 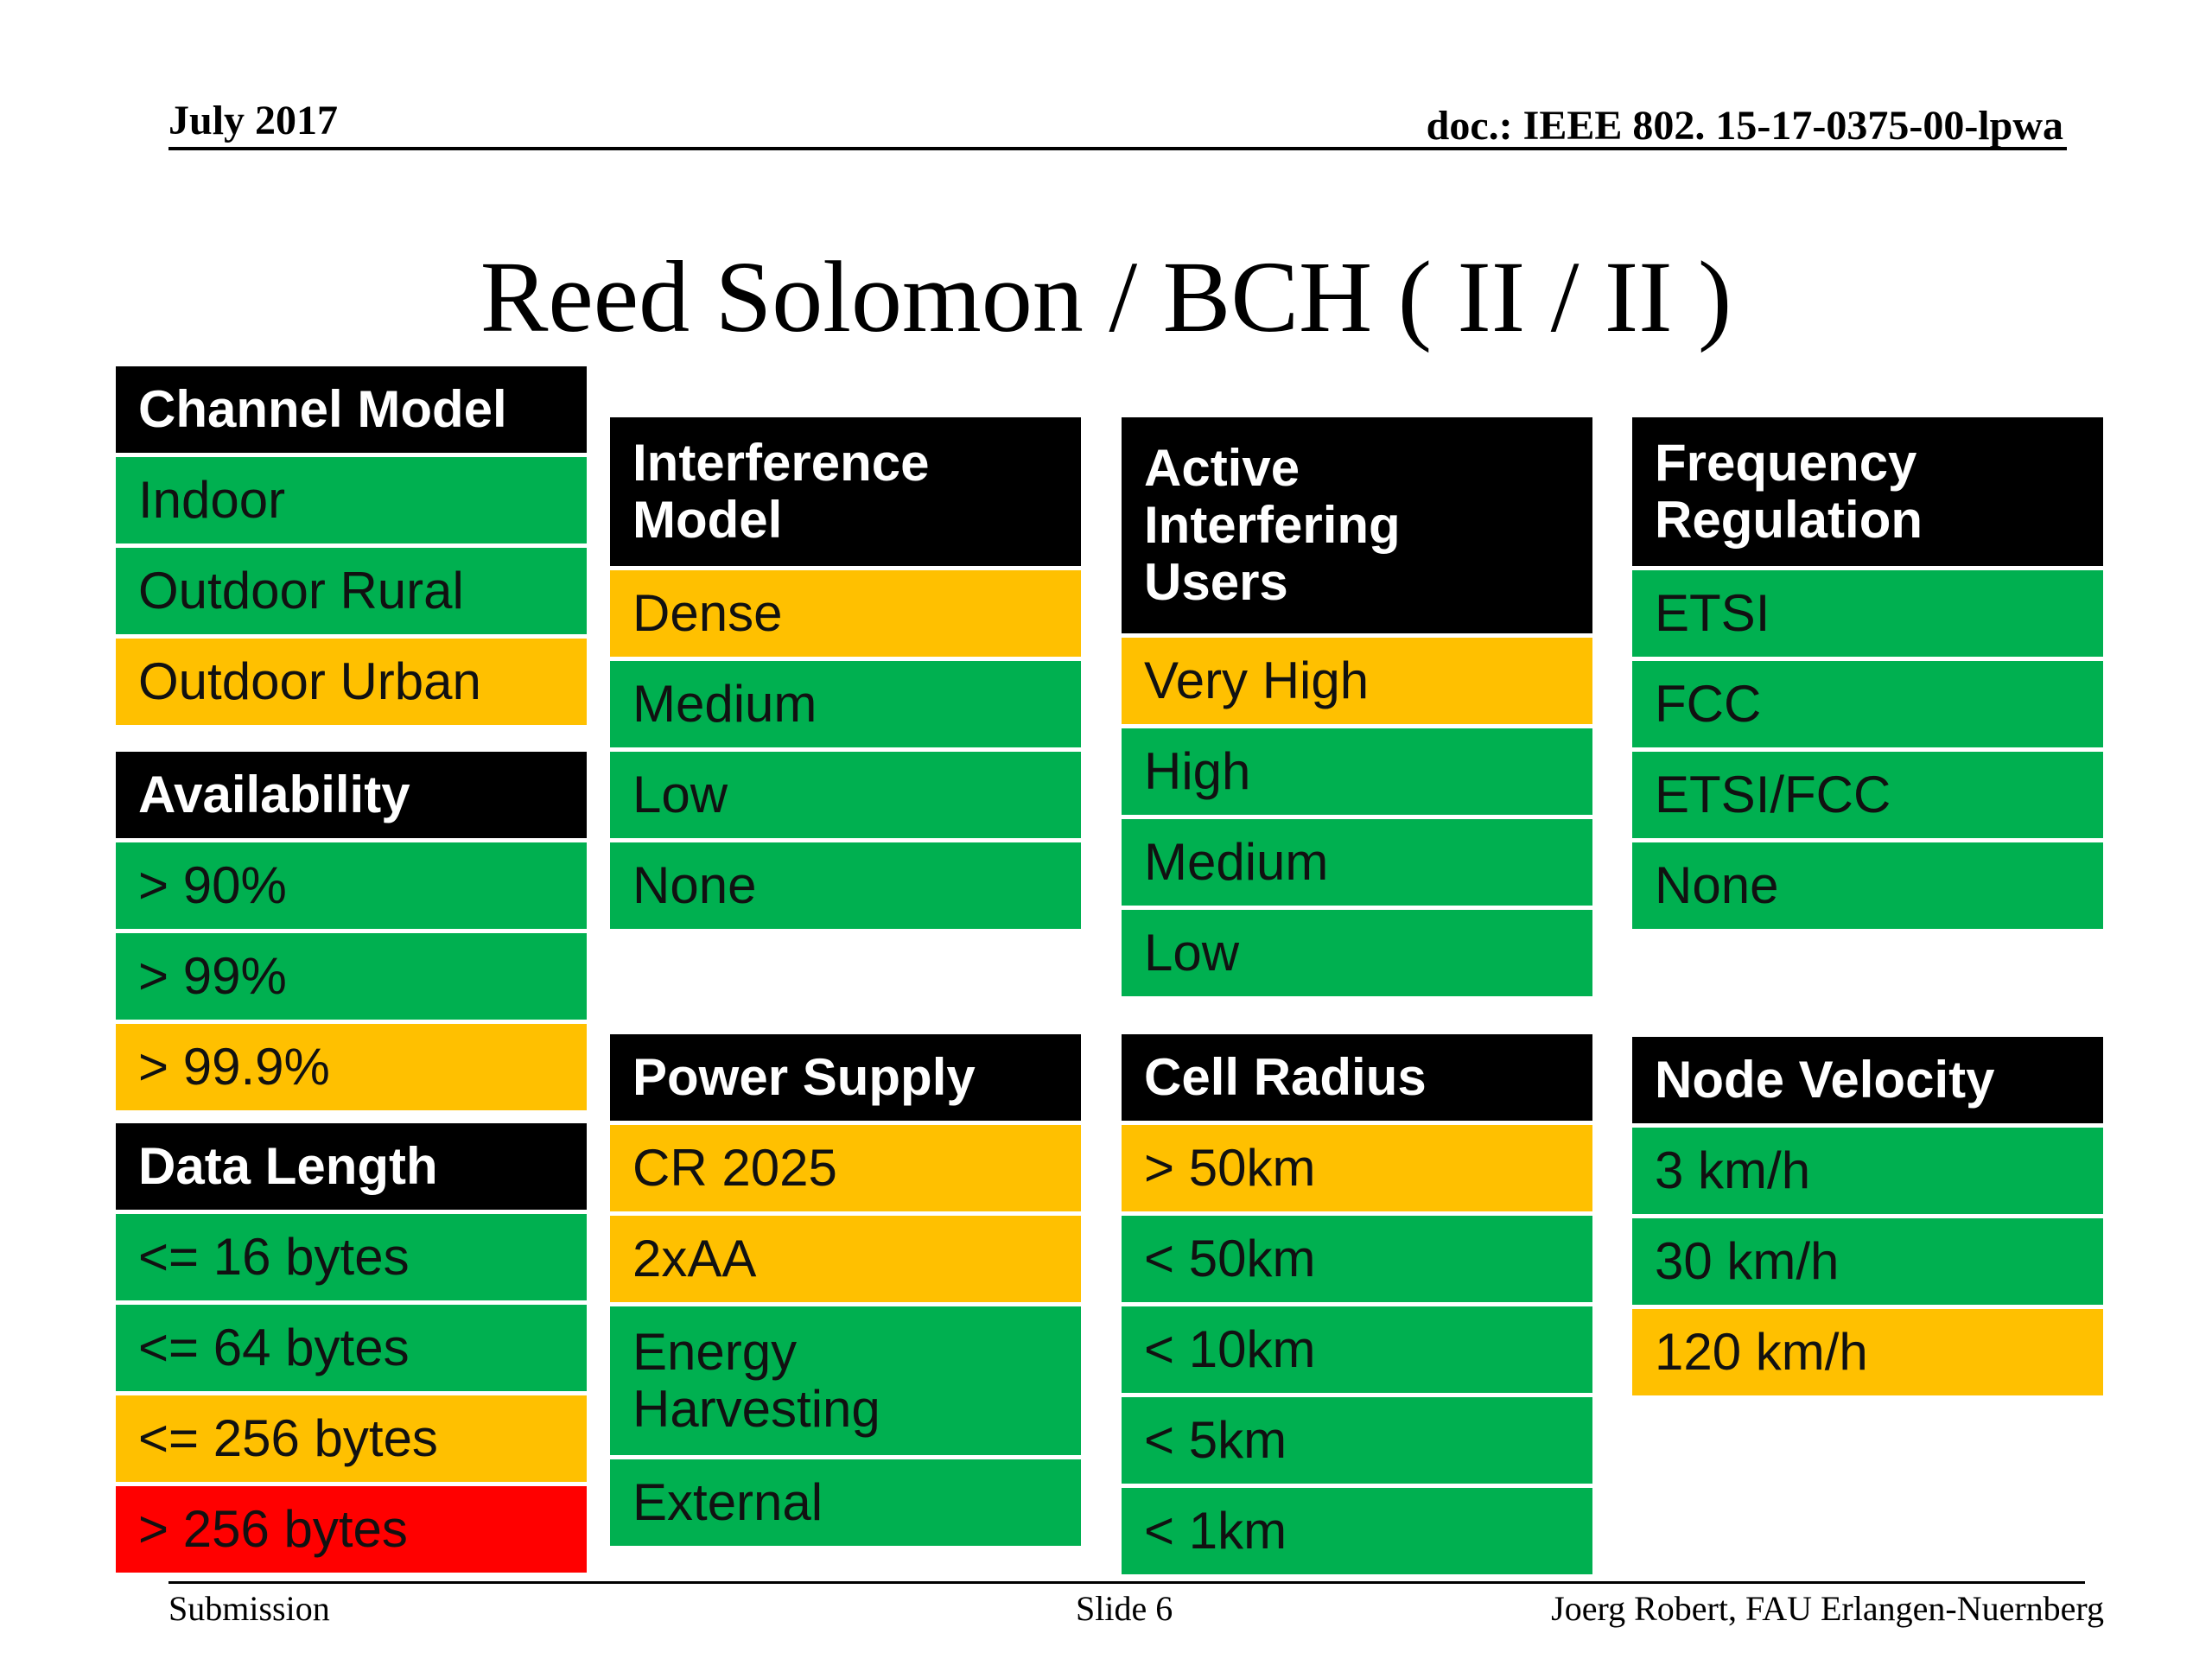 What do you see at coordinates (1126, 1582) in the screenshot?
I see `footer-divider` at bounding box center [1126, 1582].